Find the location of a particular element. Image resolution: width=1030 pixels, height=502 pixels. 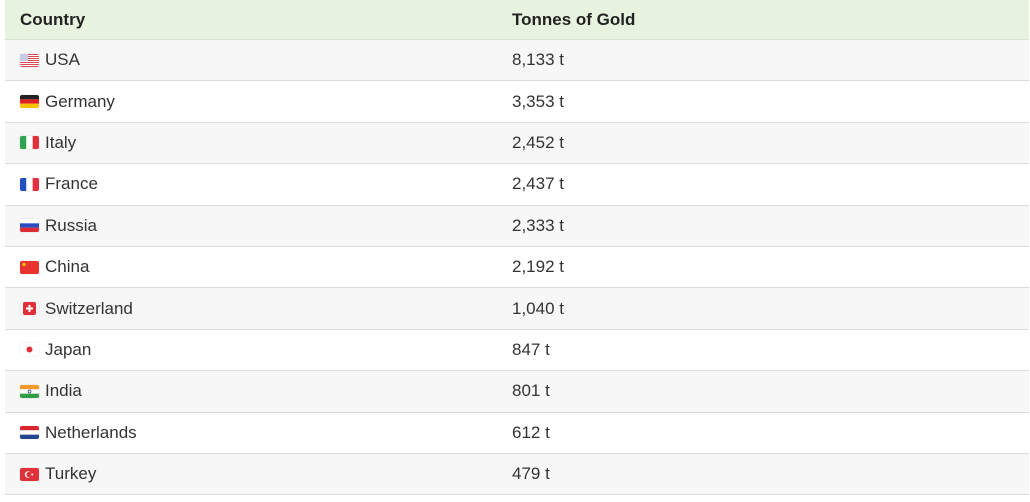

country-cell: France is located at coordinates (258, 184).